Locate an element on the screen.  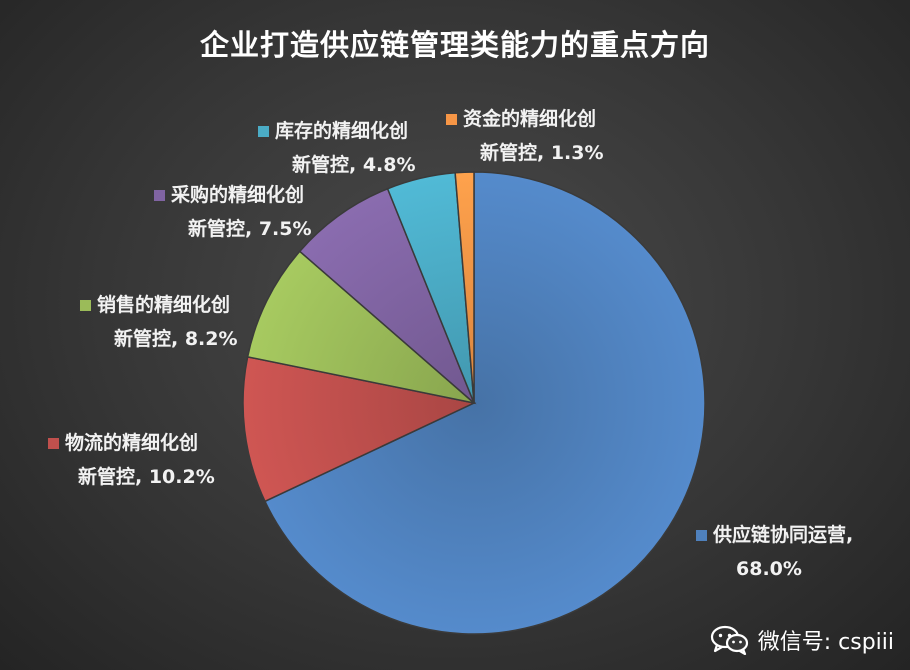
slice-label-line2: 新管控, 1.3% is located at coordinates (542, 153).